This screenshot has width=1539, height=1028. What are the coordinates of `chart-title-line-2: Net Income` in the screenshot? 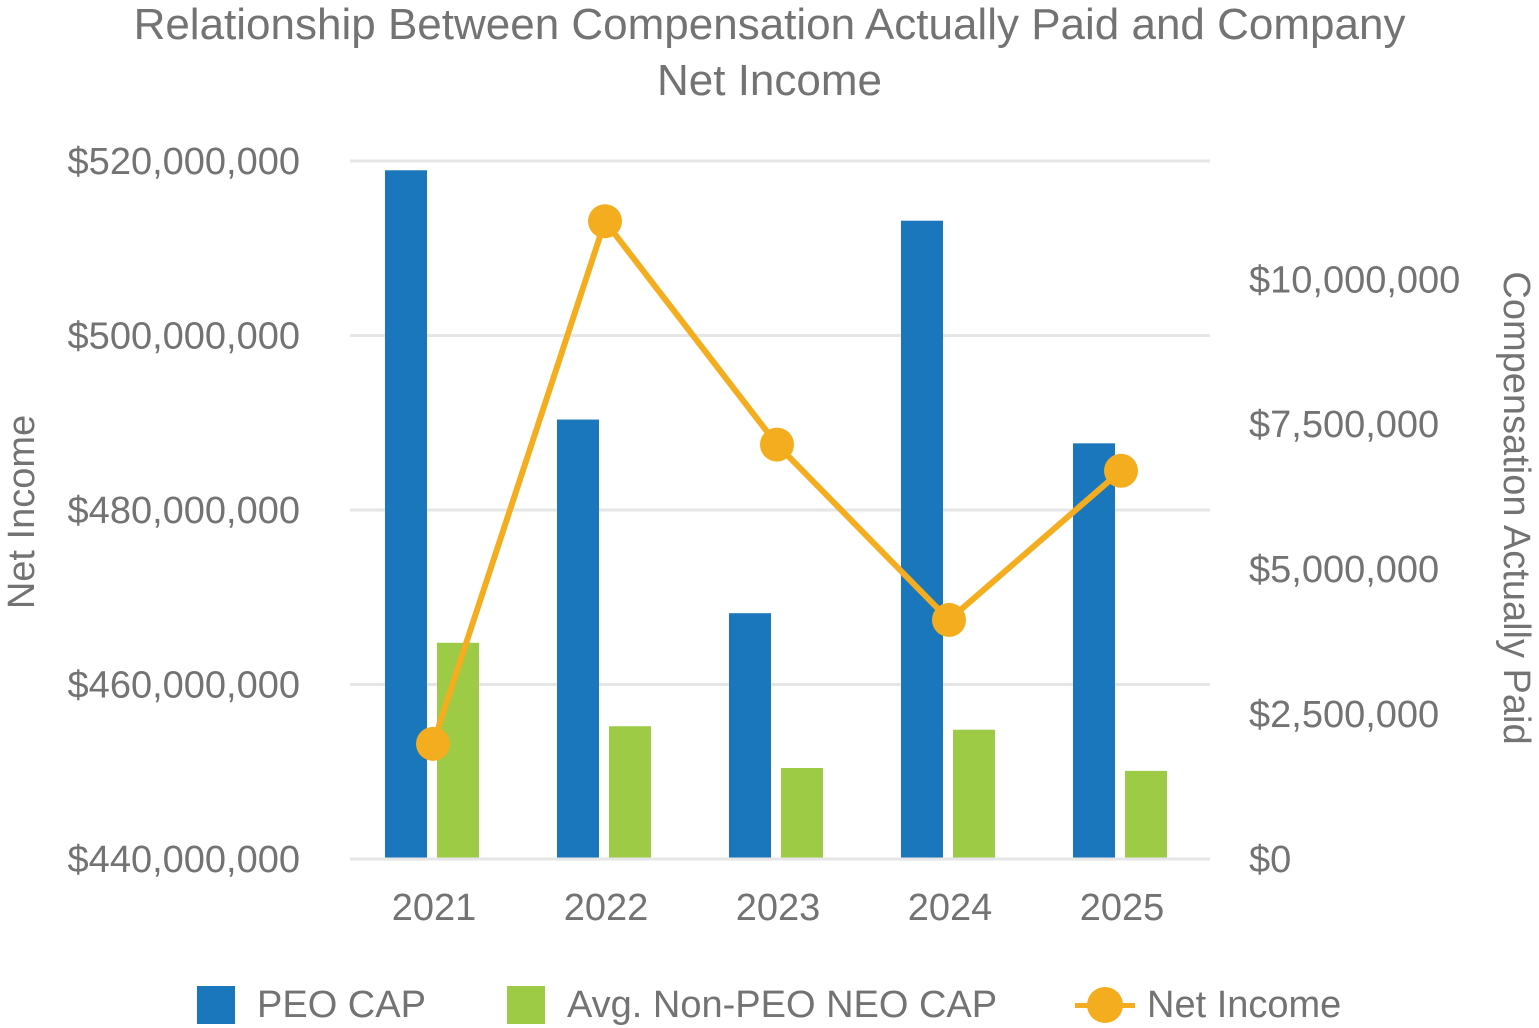 It's located at (769, 80).